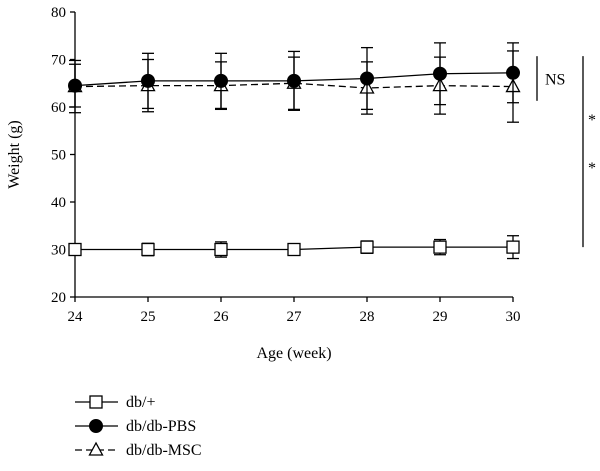 The width and height of the screenshot is (600, 471). Describe the element at coordinates (140, 402) in the screenshot. I see `legend-label: db/+` at that location.